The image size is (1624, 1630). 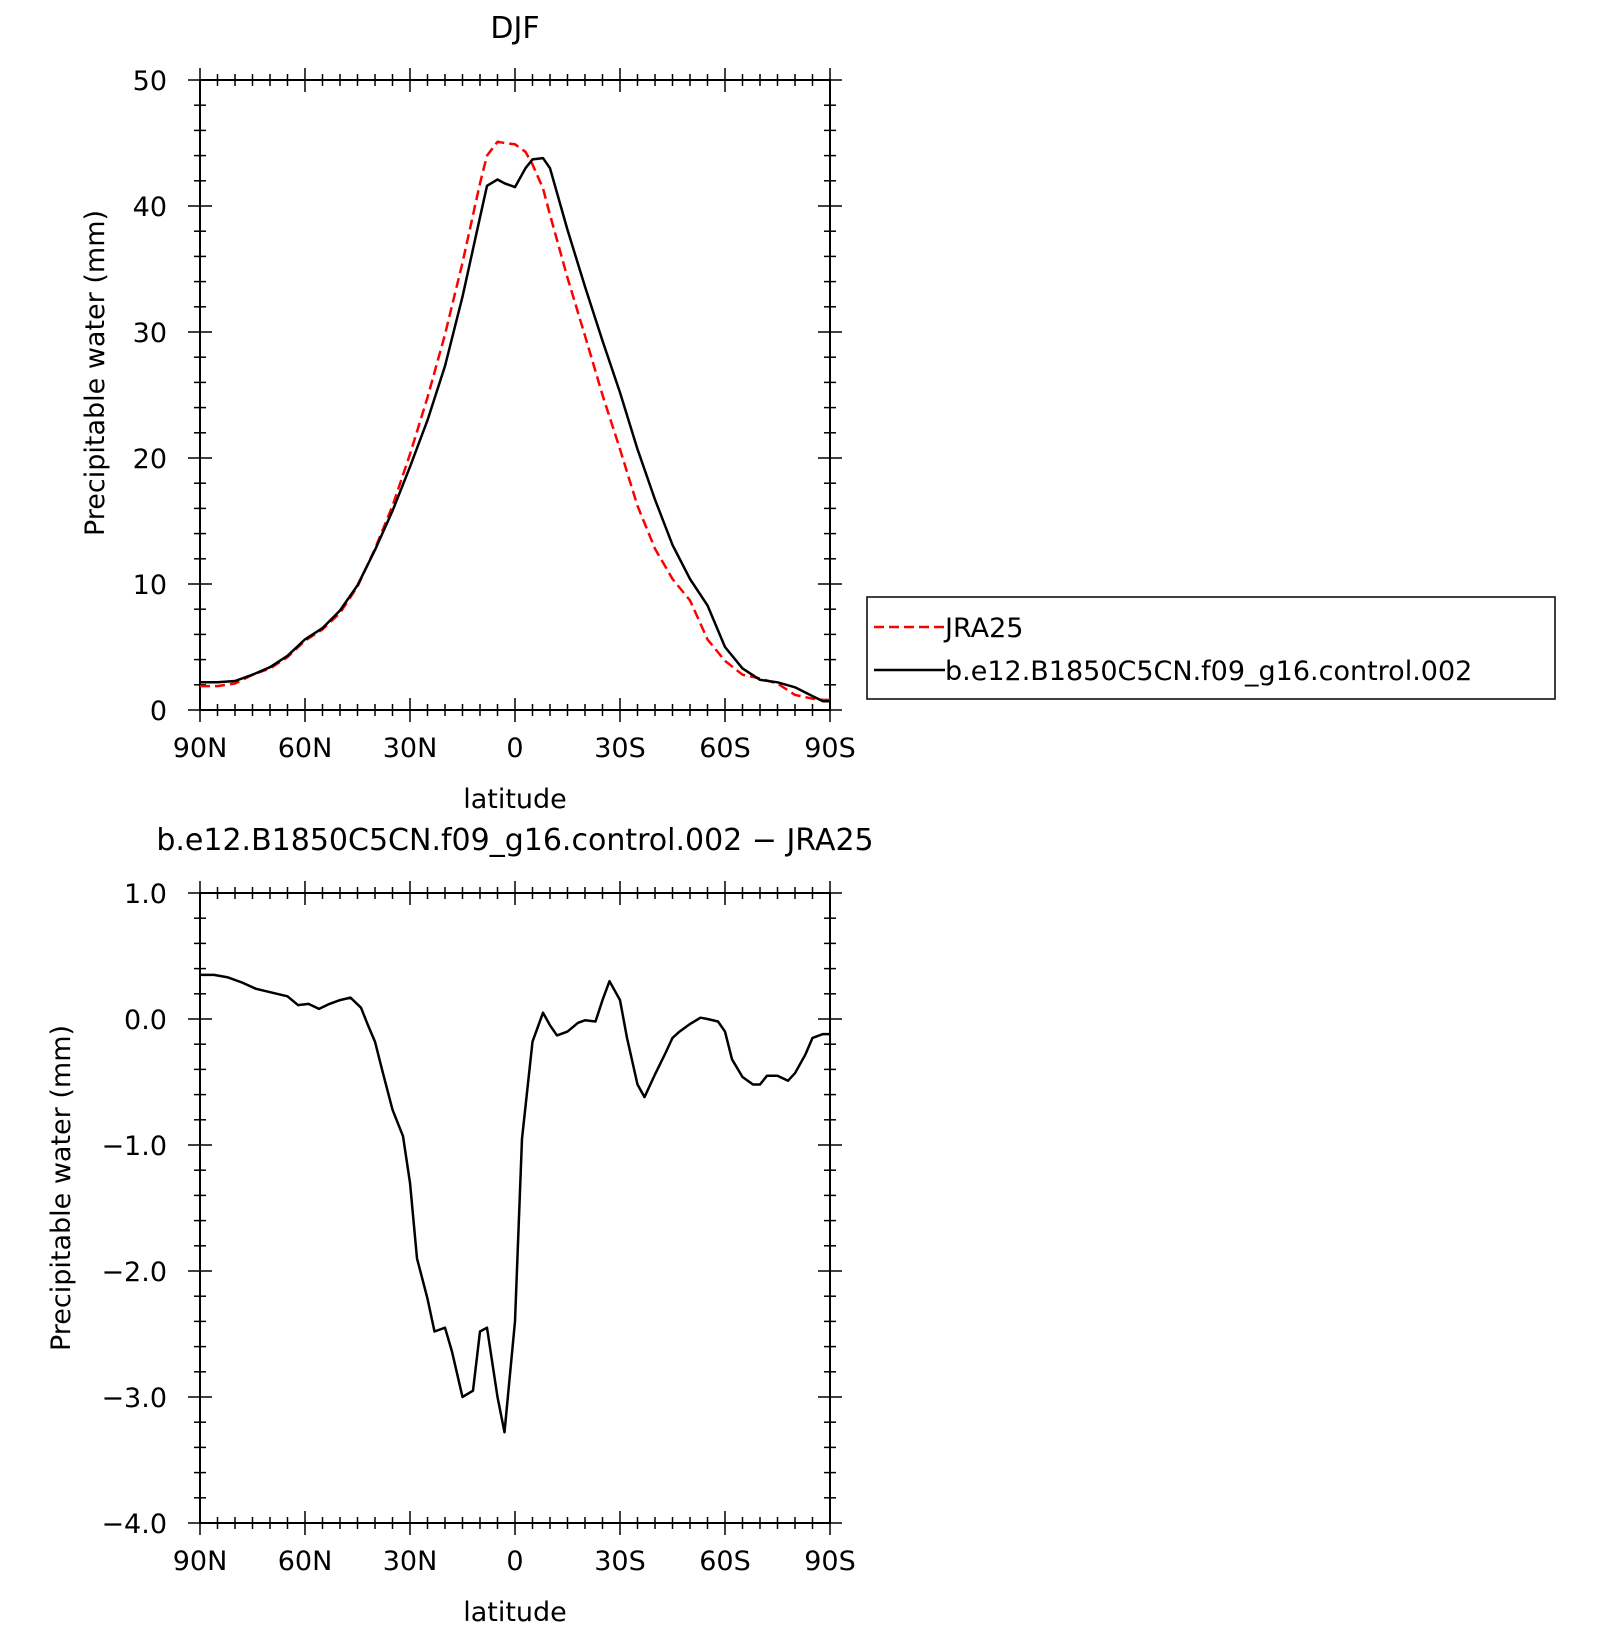 What do you see at coordinates (515, 799) in the screenshot?
I see `panel-djf-xlabel: latitude` at bounding box center [515, 799].